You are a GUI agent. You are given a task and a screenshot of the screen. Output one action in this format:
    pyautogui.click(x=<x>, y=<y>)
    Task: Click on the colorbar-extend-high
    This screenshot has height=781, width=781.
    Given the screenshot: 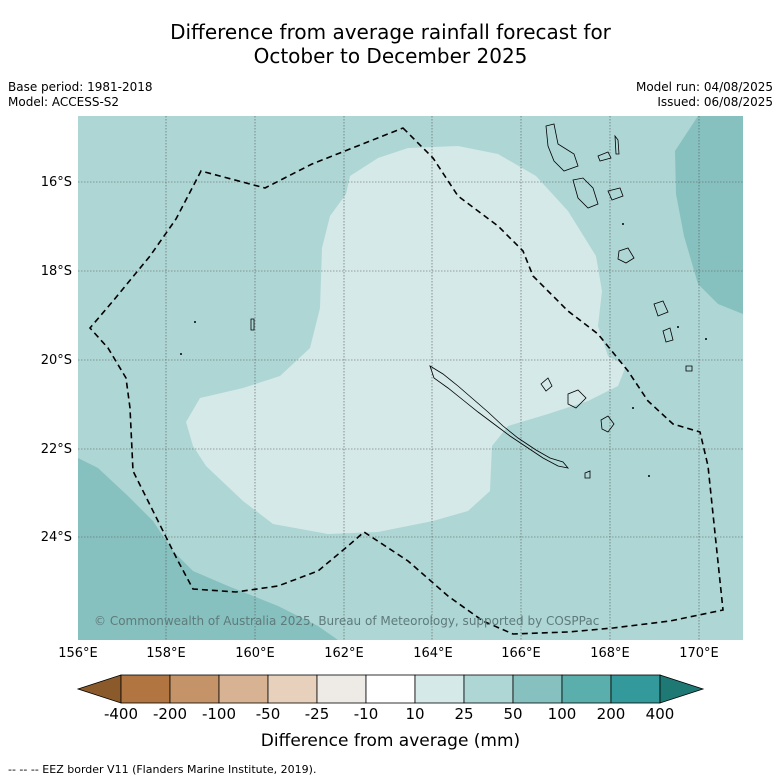 What is the action you would take?
    pyautogui.click(x=682, y=689)
    